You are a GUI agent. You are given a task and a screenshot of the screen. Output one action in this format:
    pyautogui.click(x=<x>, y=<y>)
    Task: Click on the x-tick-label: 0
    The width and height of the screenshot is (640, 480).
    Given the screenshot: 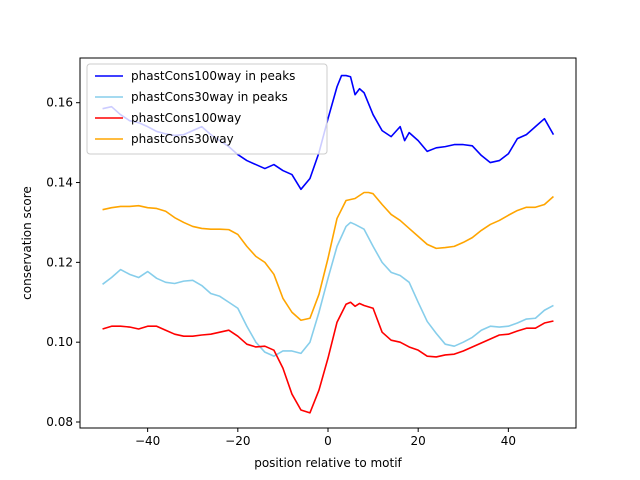 What is the action you would take?
    pyautogui.click(x=328, y=441)
    